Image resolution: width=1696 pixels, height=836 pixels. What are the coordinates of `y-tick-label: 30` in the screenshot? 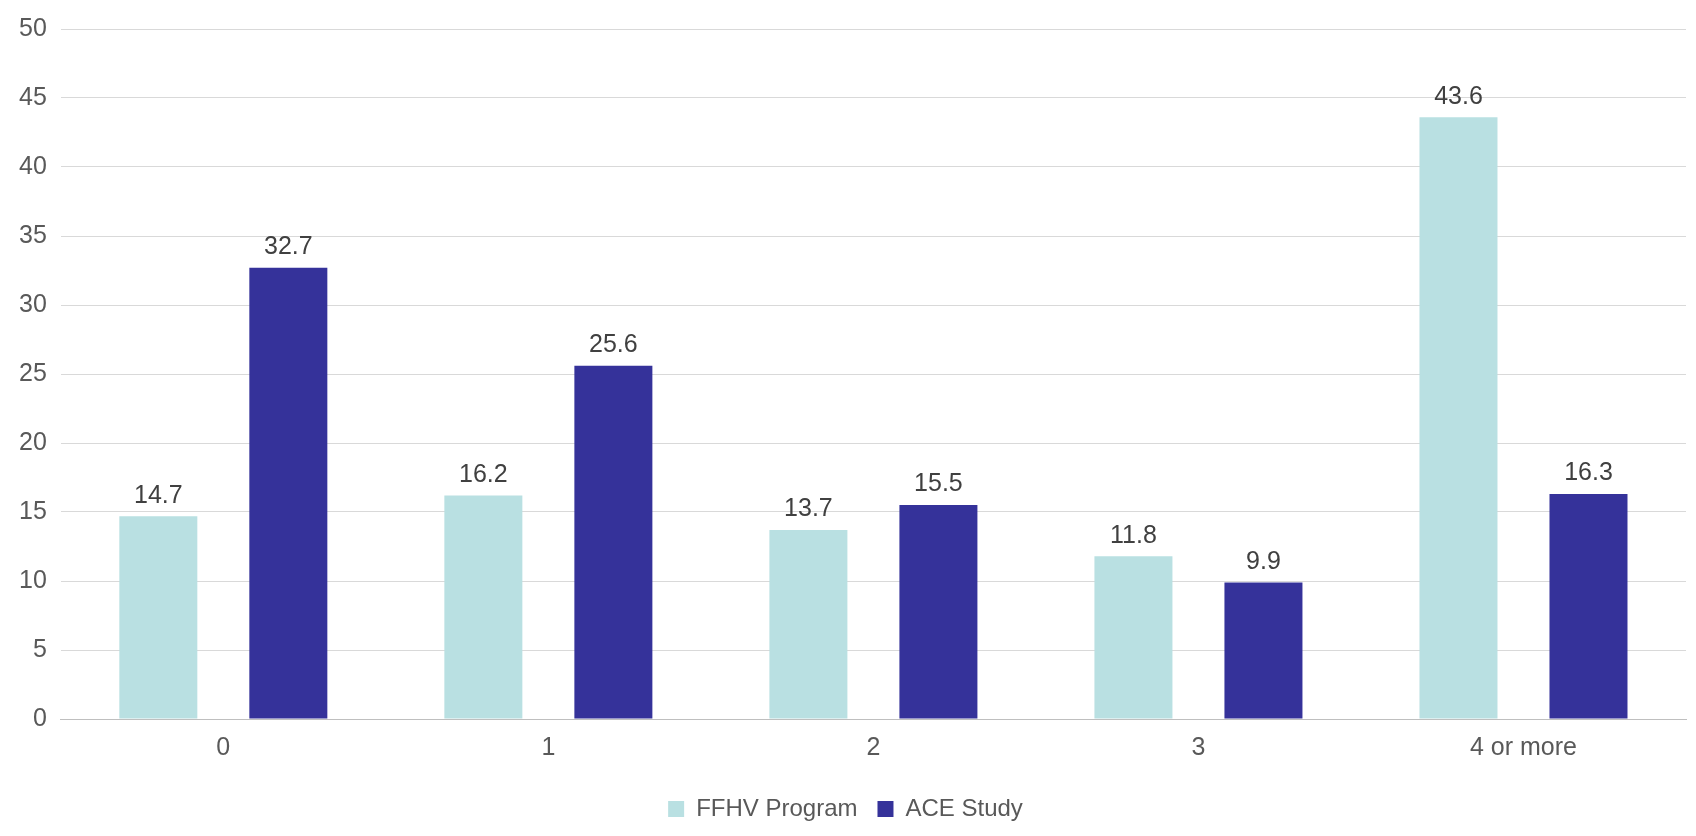 It's located at (33, 302).